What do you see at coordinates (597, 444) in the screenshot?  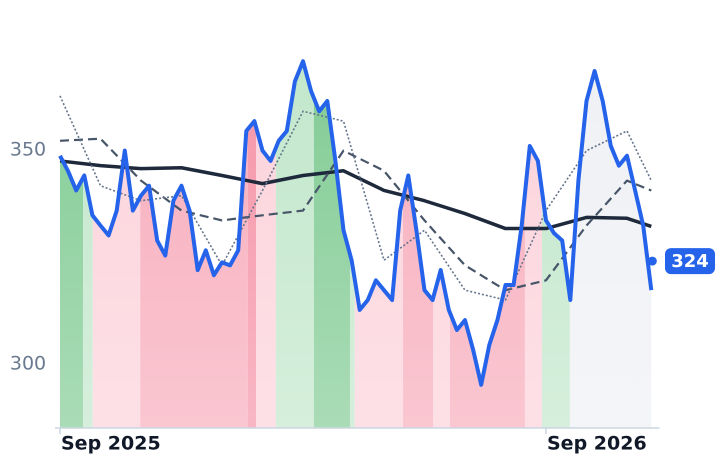 I see `x-tick-label: Sep 2026` at bounding box center [597, 444].